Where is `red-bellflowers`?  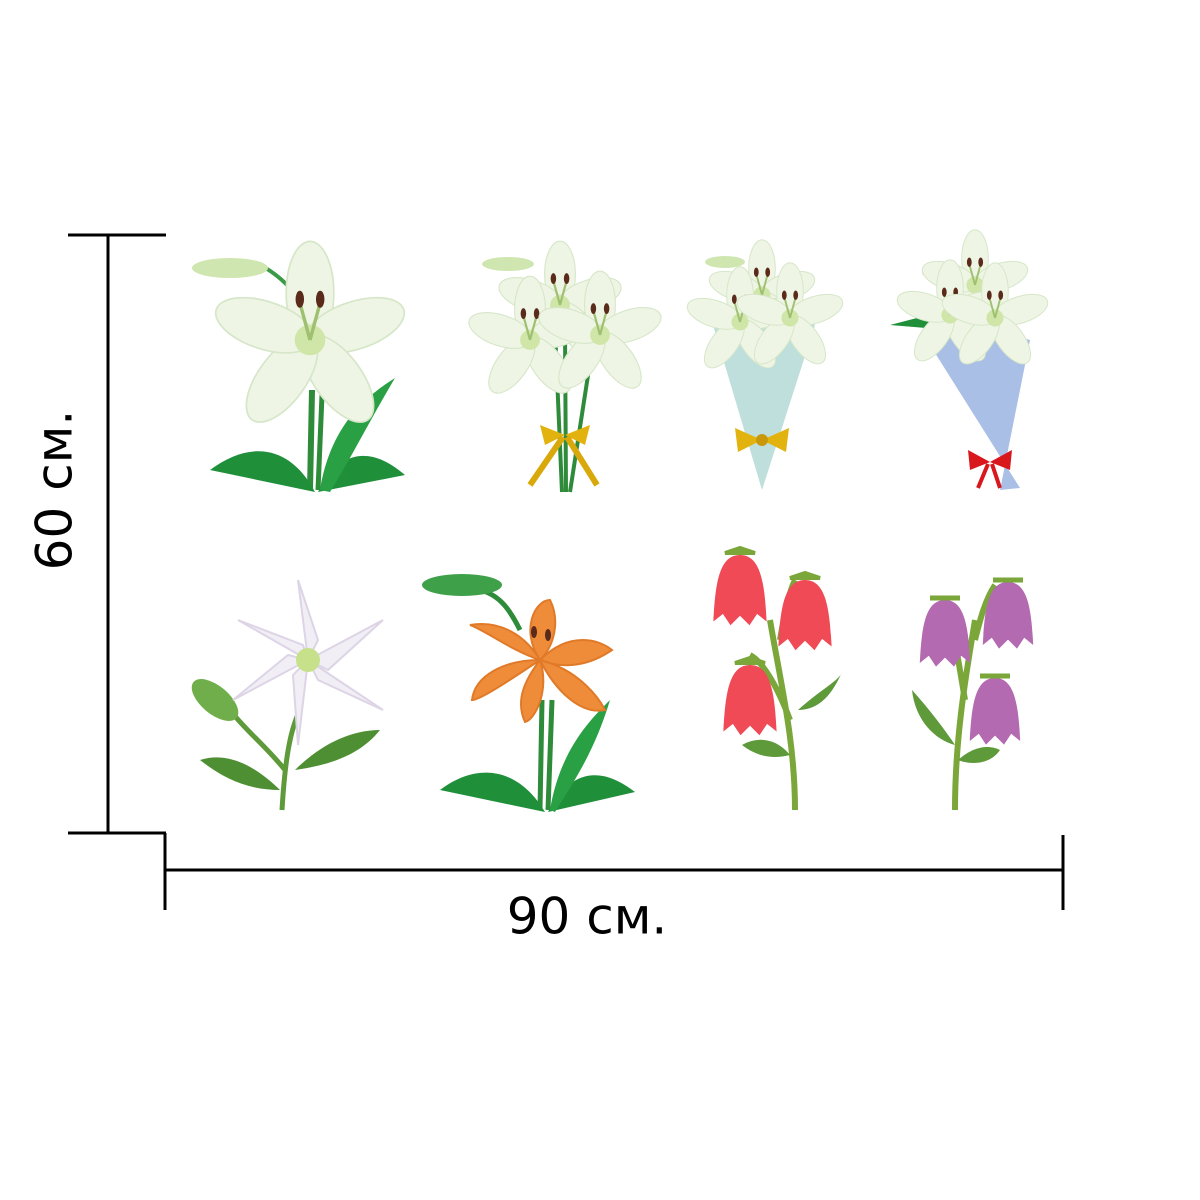
red-bellflowers is located at coordinates (777, 678).